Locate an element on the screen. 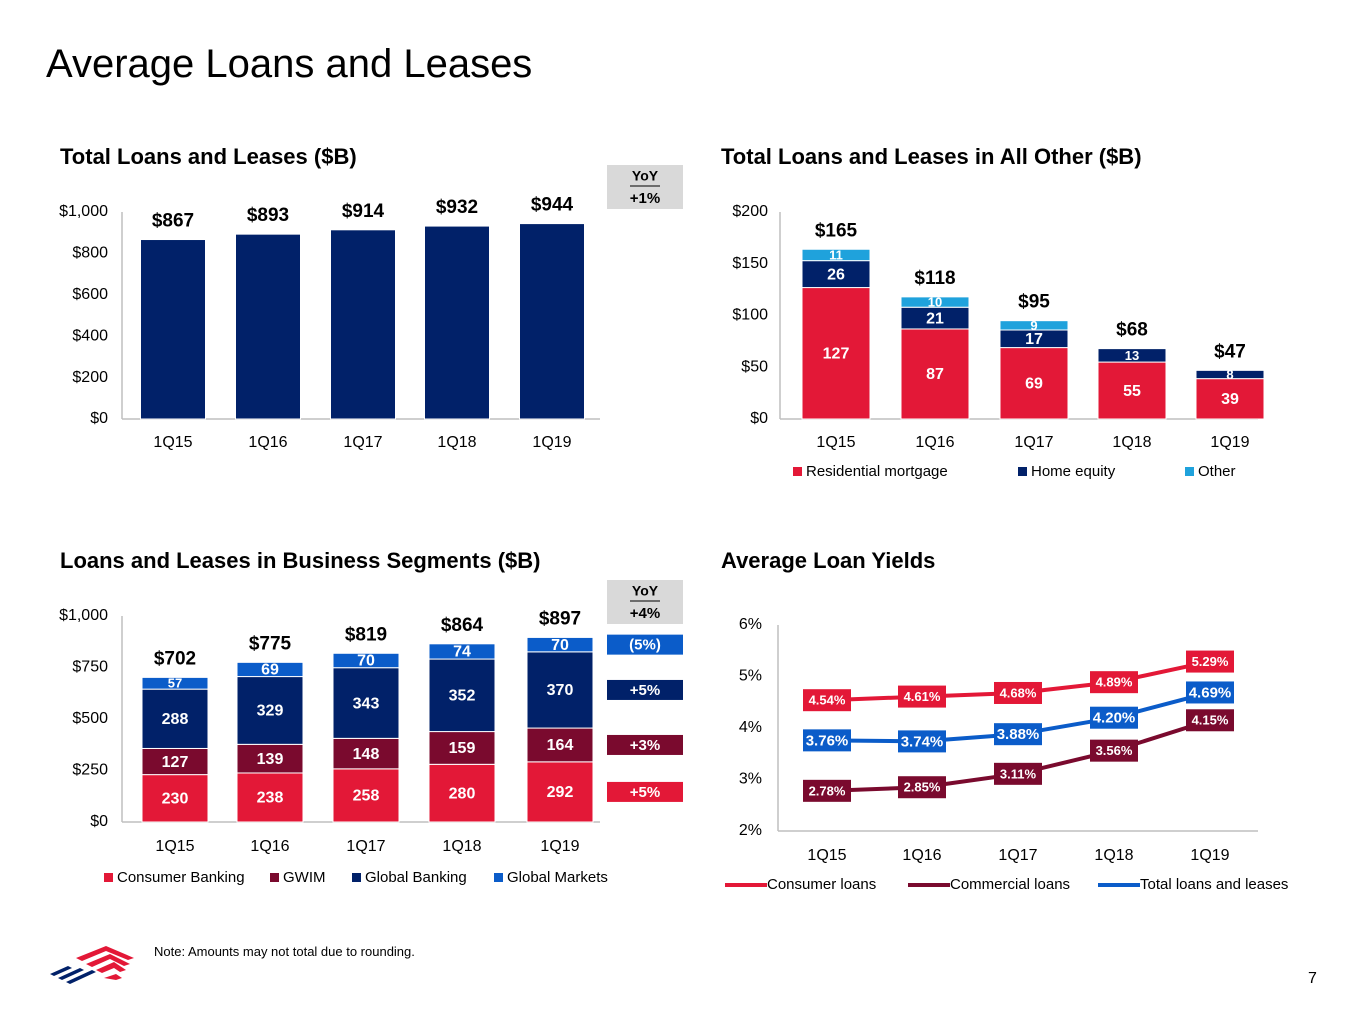  bar-total-label: $893 is located at coordinates (268, 215).